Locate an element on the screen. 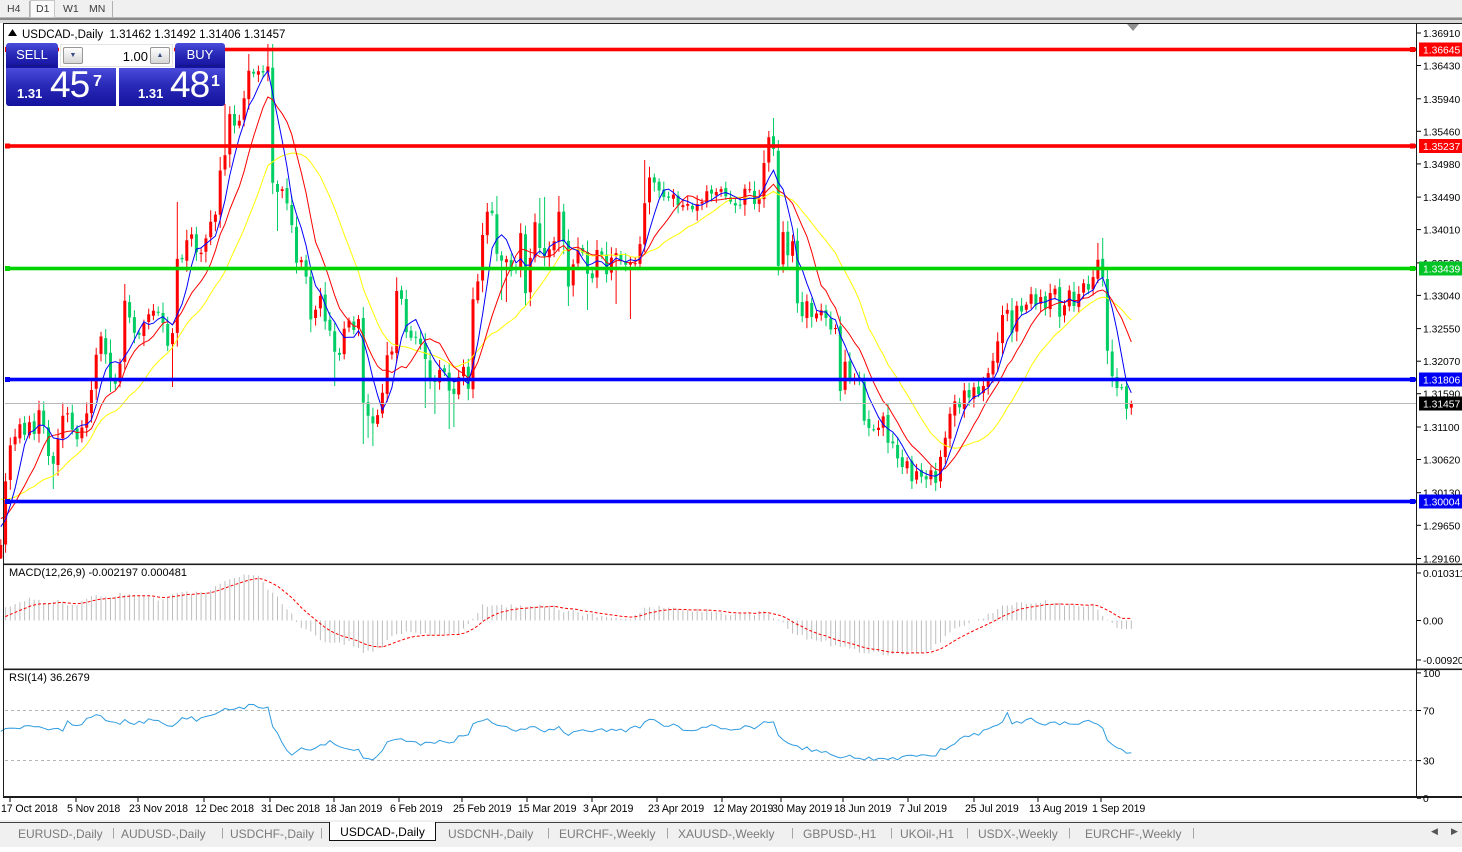 The width and height of the screenshot is (1462, 852). svg-text: 1.32550 is located at coordinates (1441, 330).